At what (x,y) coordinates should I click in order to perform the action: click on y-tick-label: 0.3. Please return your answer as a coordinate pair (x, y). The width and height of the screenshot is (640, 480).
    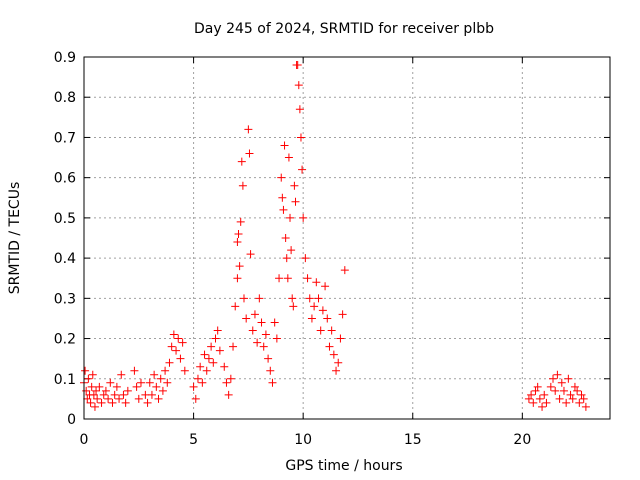
    Looking at the image, I should click on (65, 299).